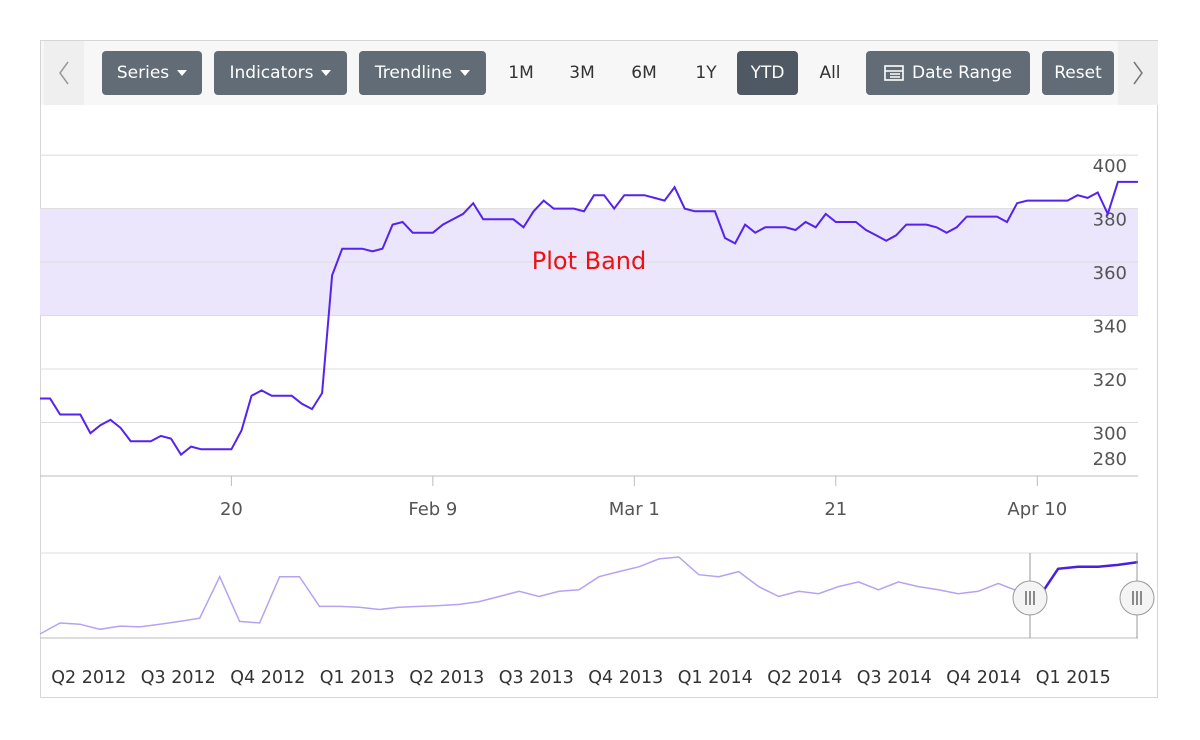  What do you see at coordinates (589, 261) in the screenshot?
I see `plot-band-label: Plot Band` at bounding box center [589, 261].